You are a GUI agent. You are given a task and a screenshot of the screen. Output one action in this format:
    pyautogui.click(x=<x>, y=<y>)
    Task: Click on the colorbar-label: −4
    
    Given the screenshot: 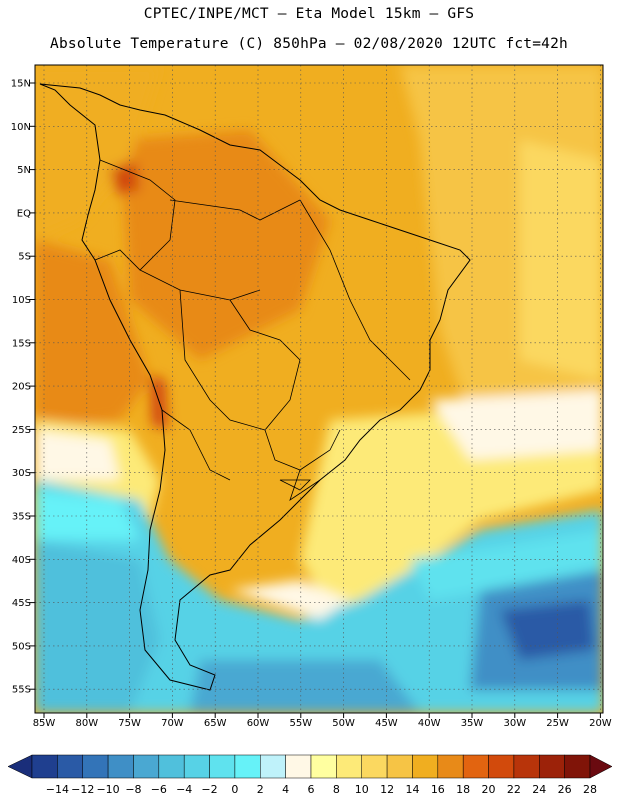 What is the action you would take?
    pyautogui.click(x=184, y=789)
    